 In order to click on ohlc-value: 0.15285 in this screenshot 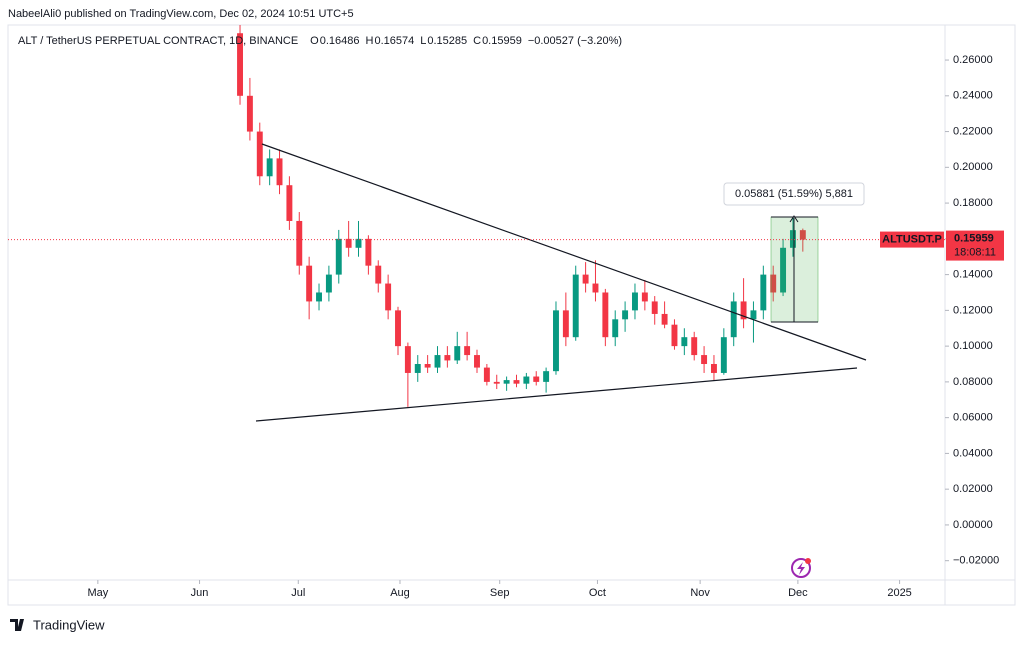, I will do `click(447, 41)`.